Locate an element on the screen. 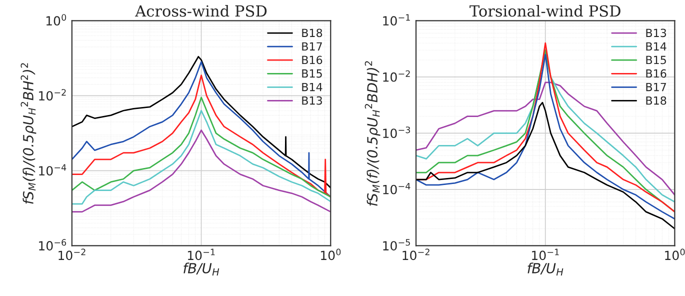  text: fS$_{M}$(f)/(0.5ρU$_{H}$$^{2}$BH$^{2}$)$^{2}$ is located at coordinates (28, 133).